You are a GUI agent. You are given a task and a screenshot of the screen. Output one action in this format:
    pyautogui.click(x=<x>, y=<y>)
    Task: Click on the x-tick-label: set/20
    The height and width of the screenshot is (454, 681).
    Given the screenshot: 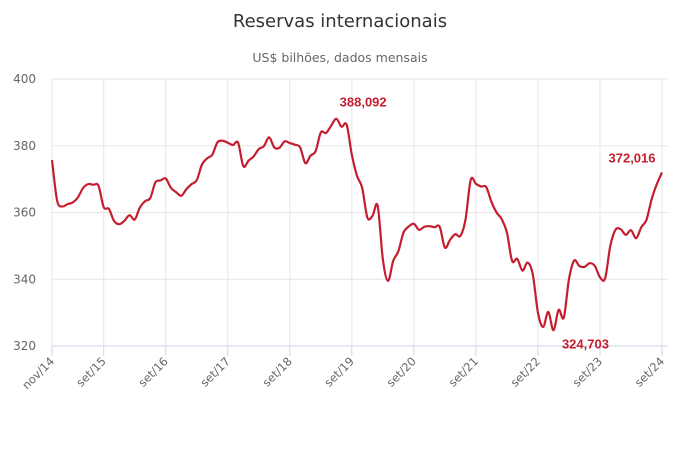 What is the action you would take?
    pyautogui.click(x=401, y=371)
    